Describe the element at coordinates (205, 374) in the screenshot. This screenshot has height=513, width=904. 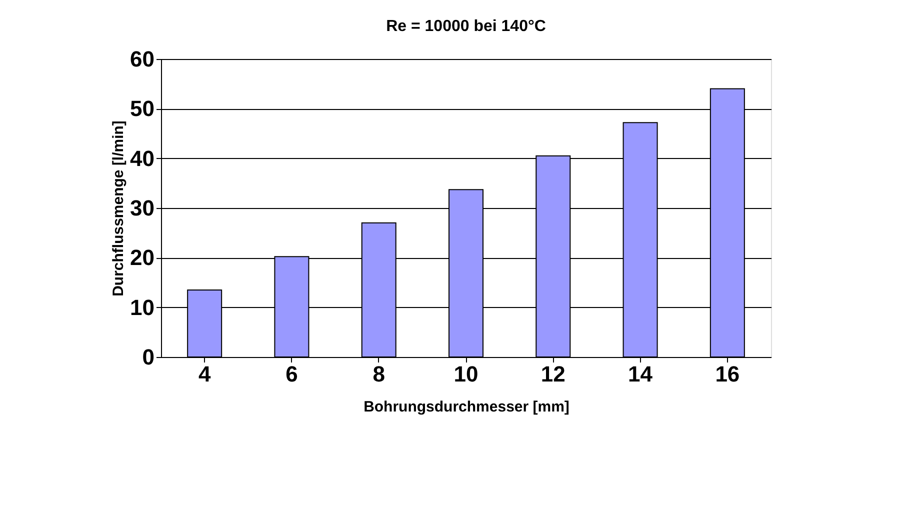
I see `x-tick-label: 4` at that location.